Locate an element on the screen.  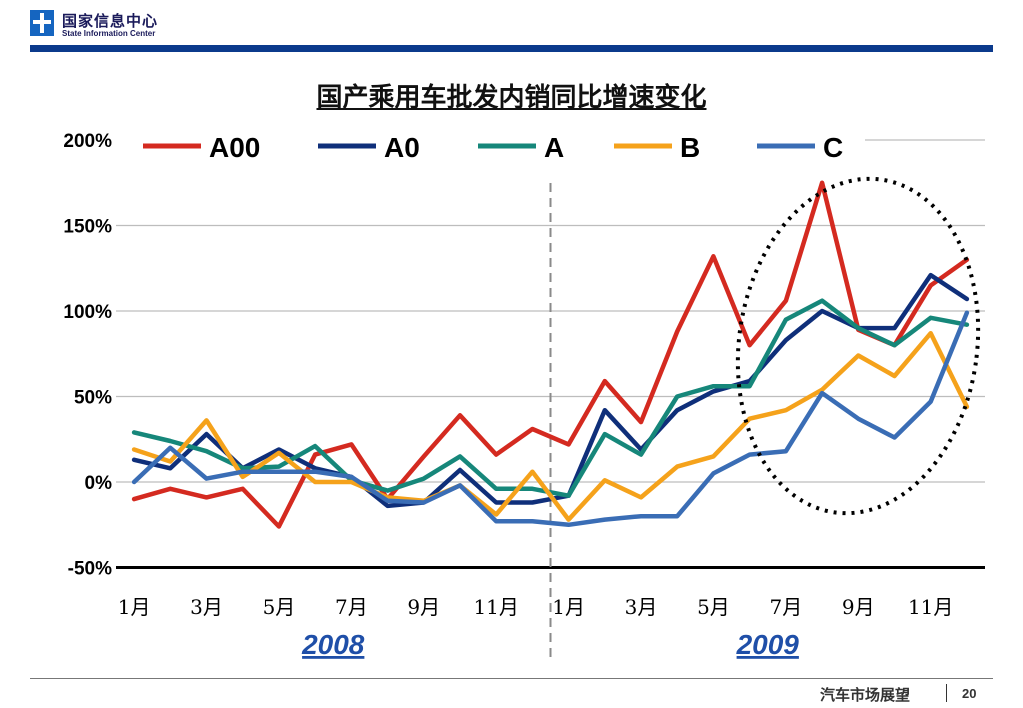
legend-label-a: A is located at coordinates (554, 147).